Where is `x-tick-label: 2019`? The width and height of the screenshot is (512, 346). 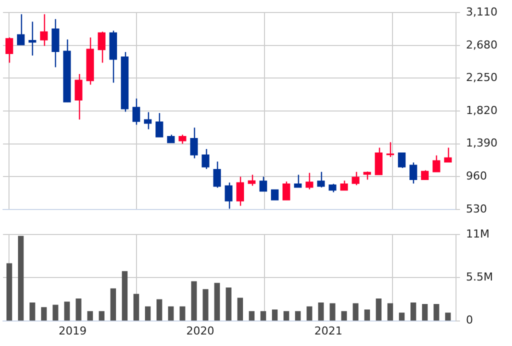 x-tick-label: 2019 is located at coordinates (72, 331).